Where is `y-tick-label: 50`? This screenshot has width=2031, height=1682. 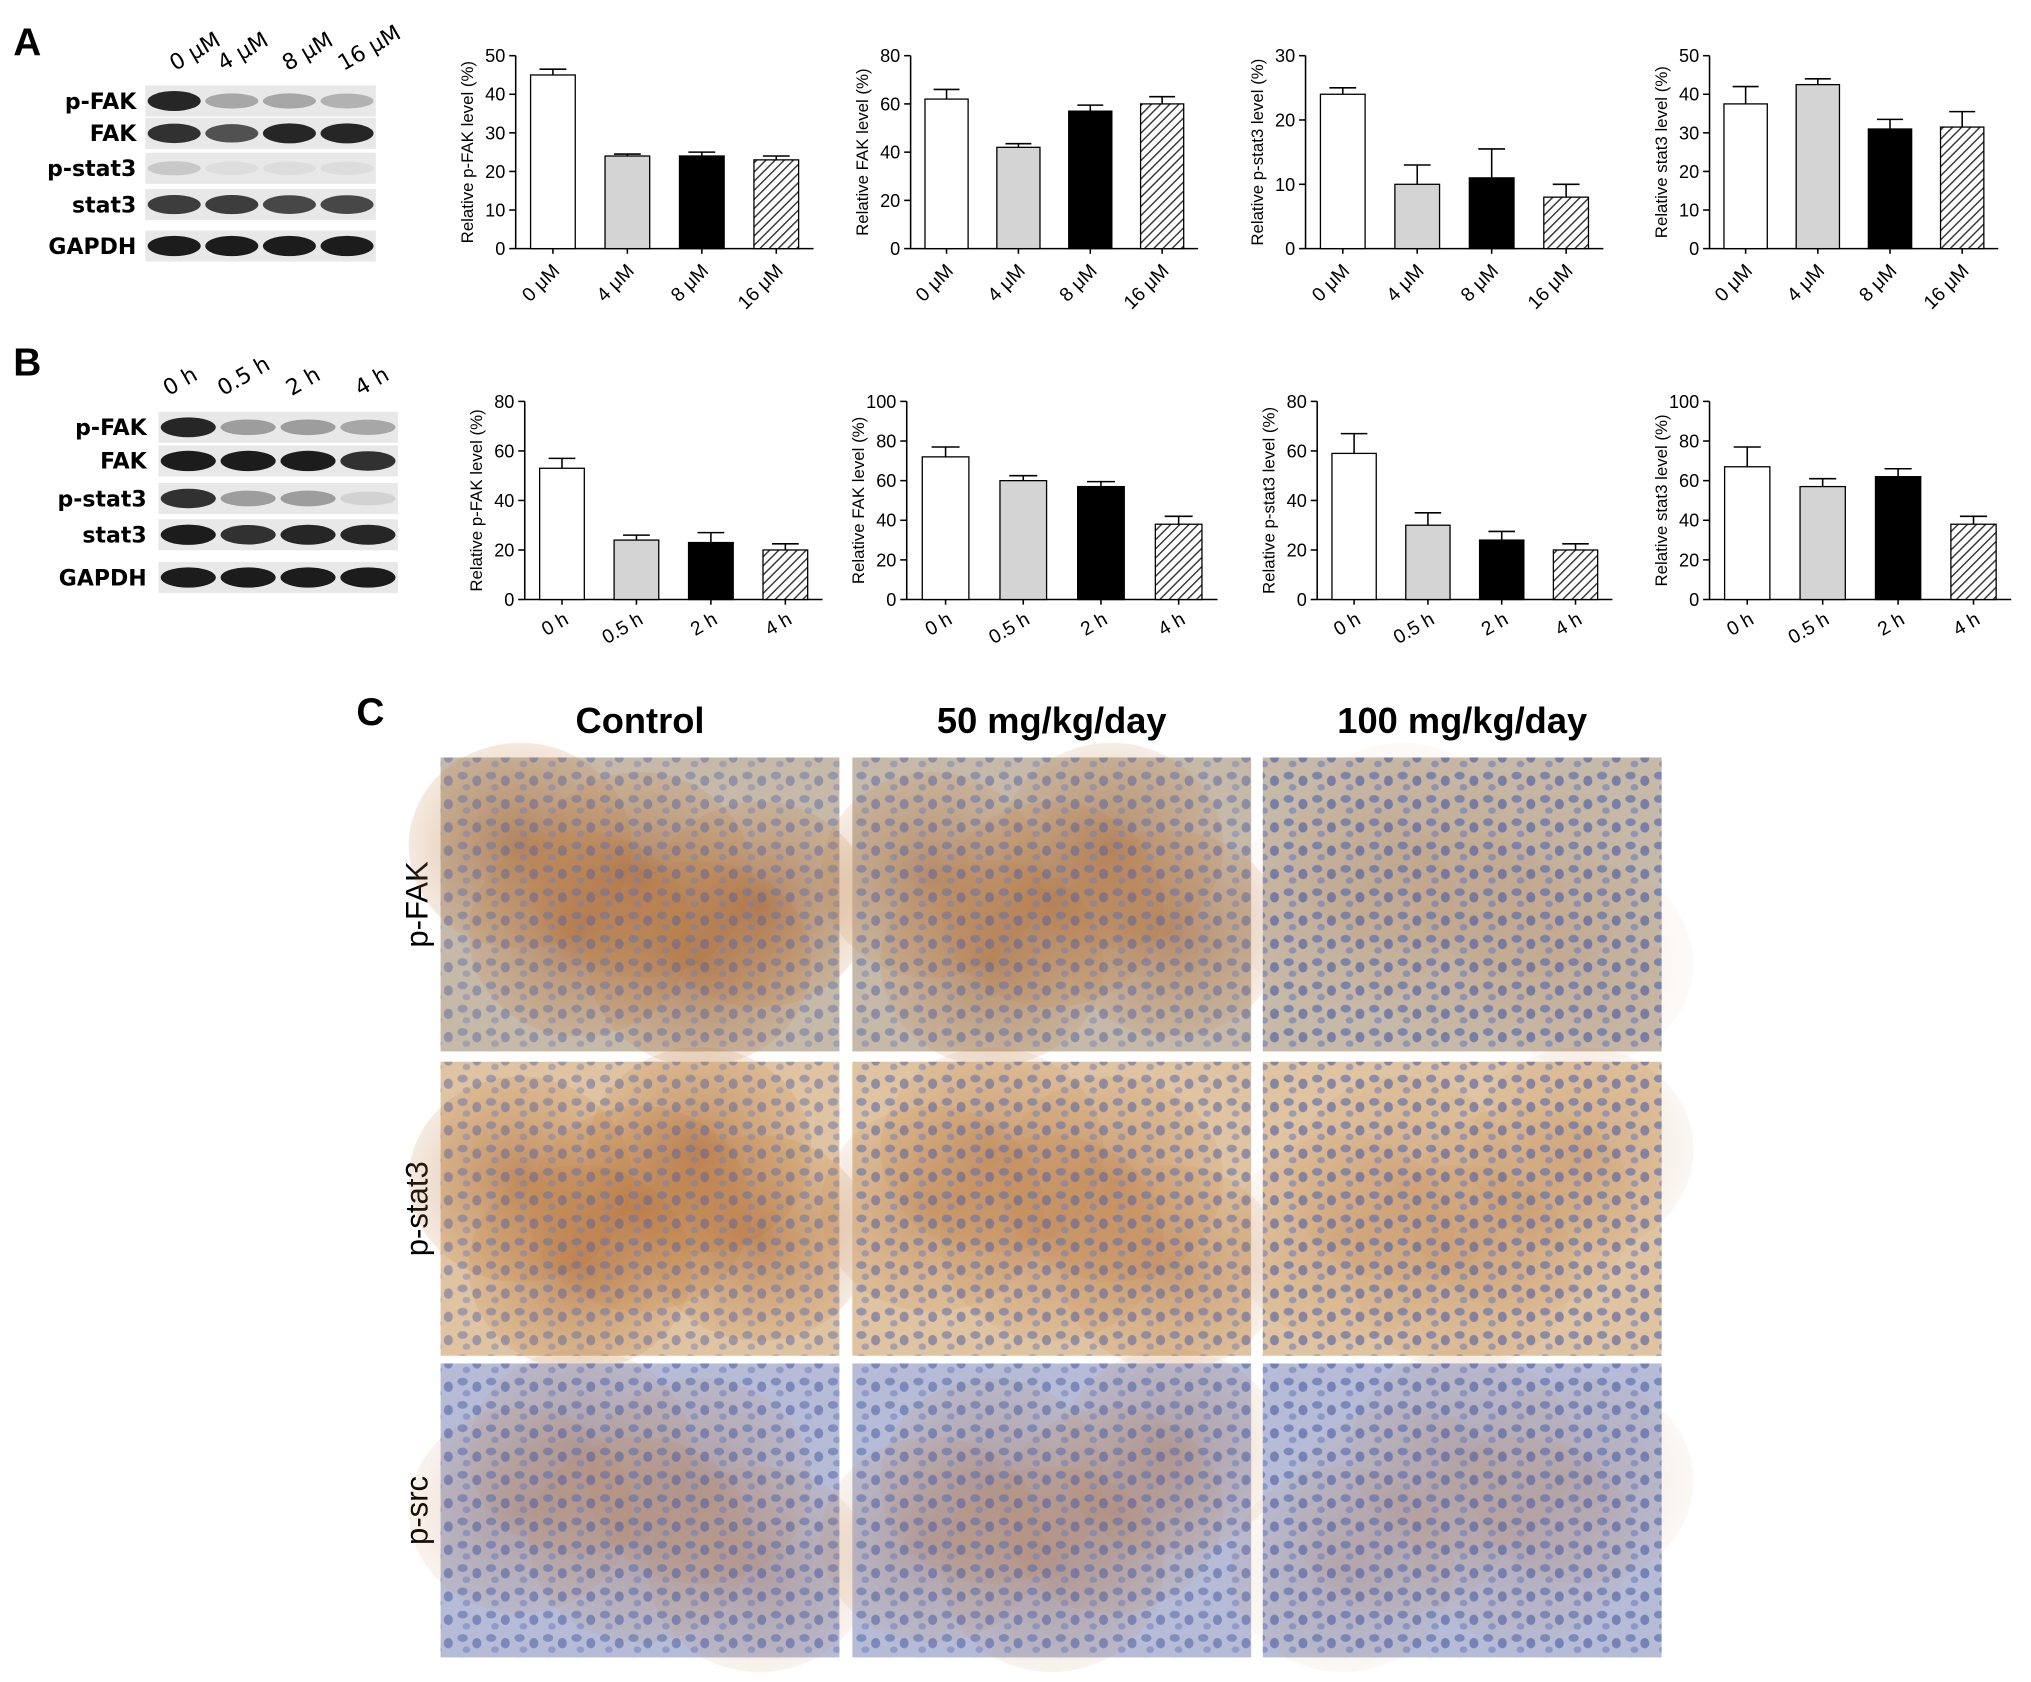
y-tick-label: 50 is located at coordinates (1689, 56).